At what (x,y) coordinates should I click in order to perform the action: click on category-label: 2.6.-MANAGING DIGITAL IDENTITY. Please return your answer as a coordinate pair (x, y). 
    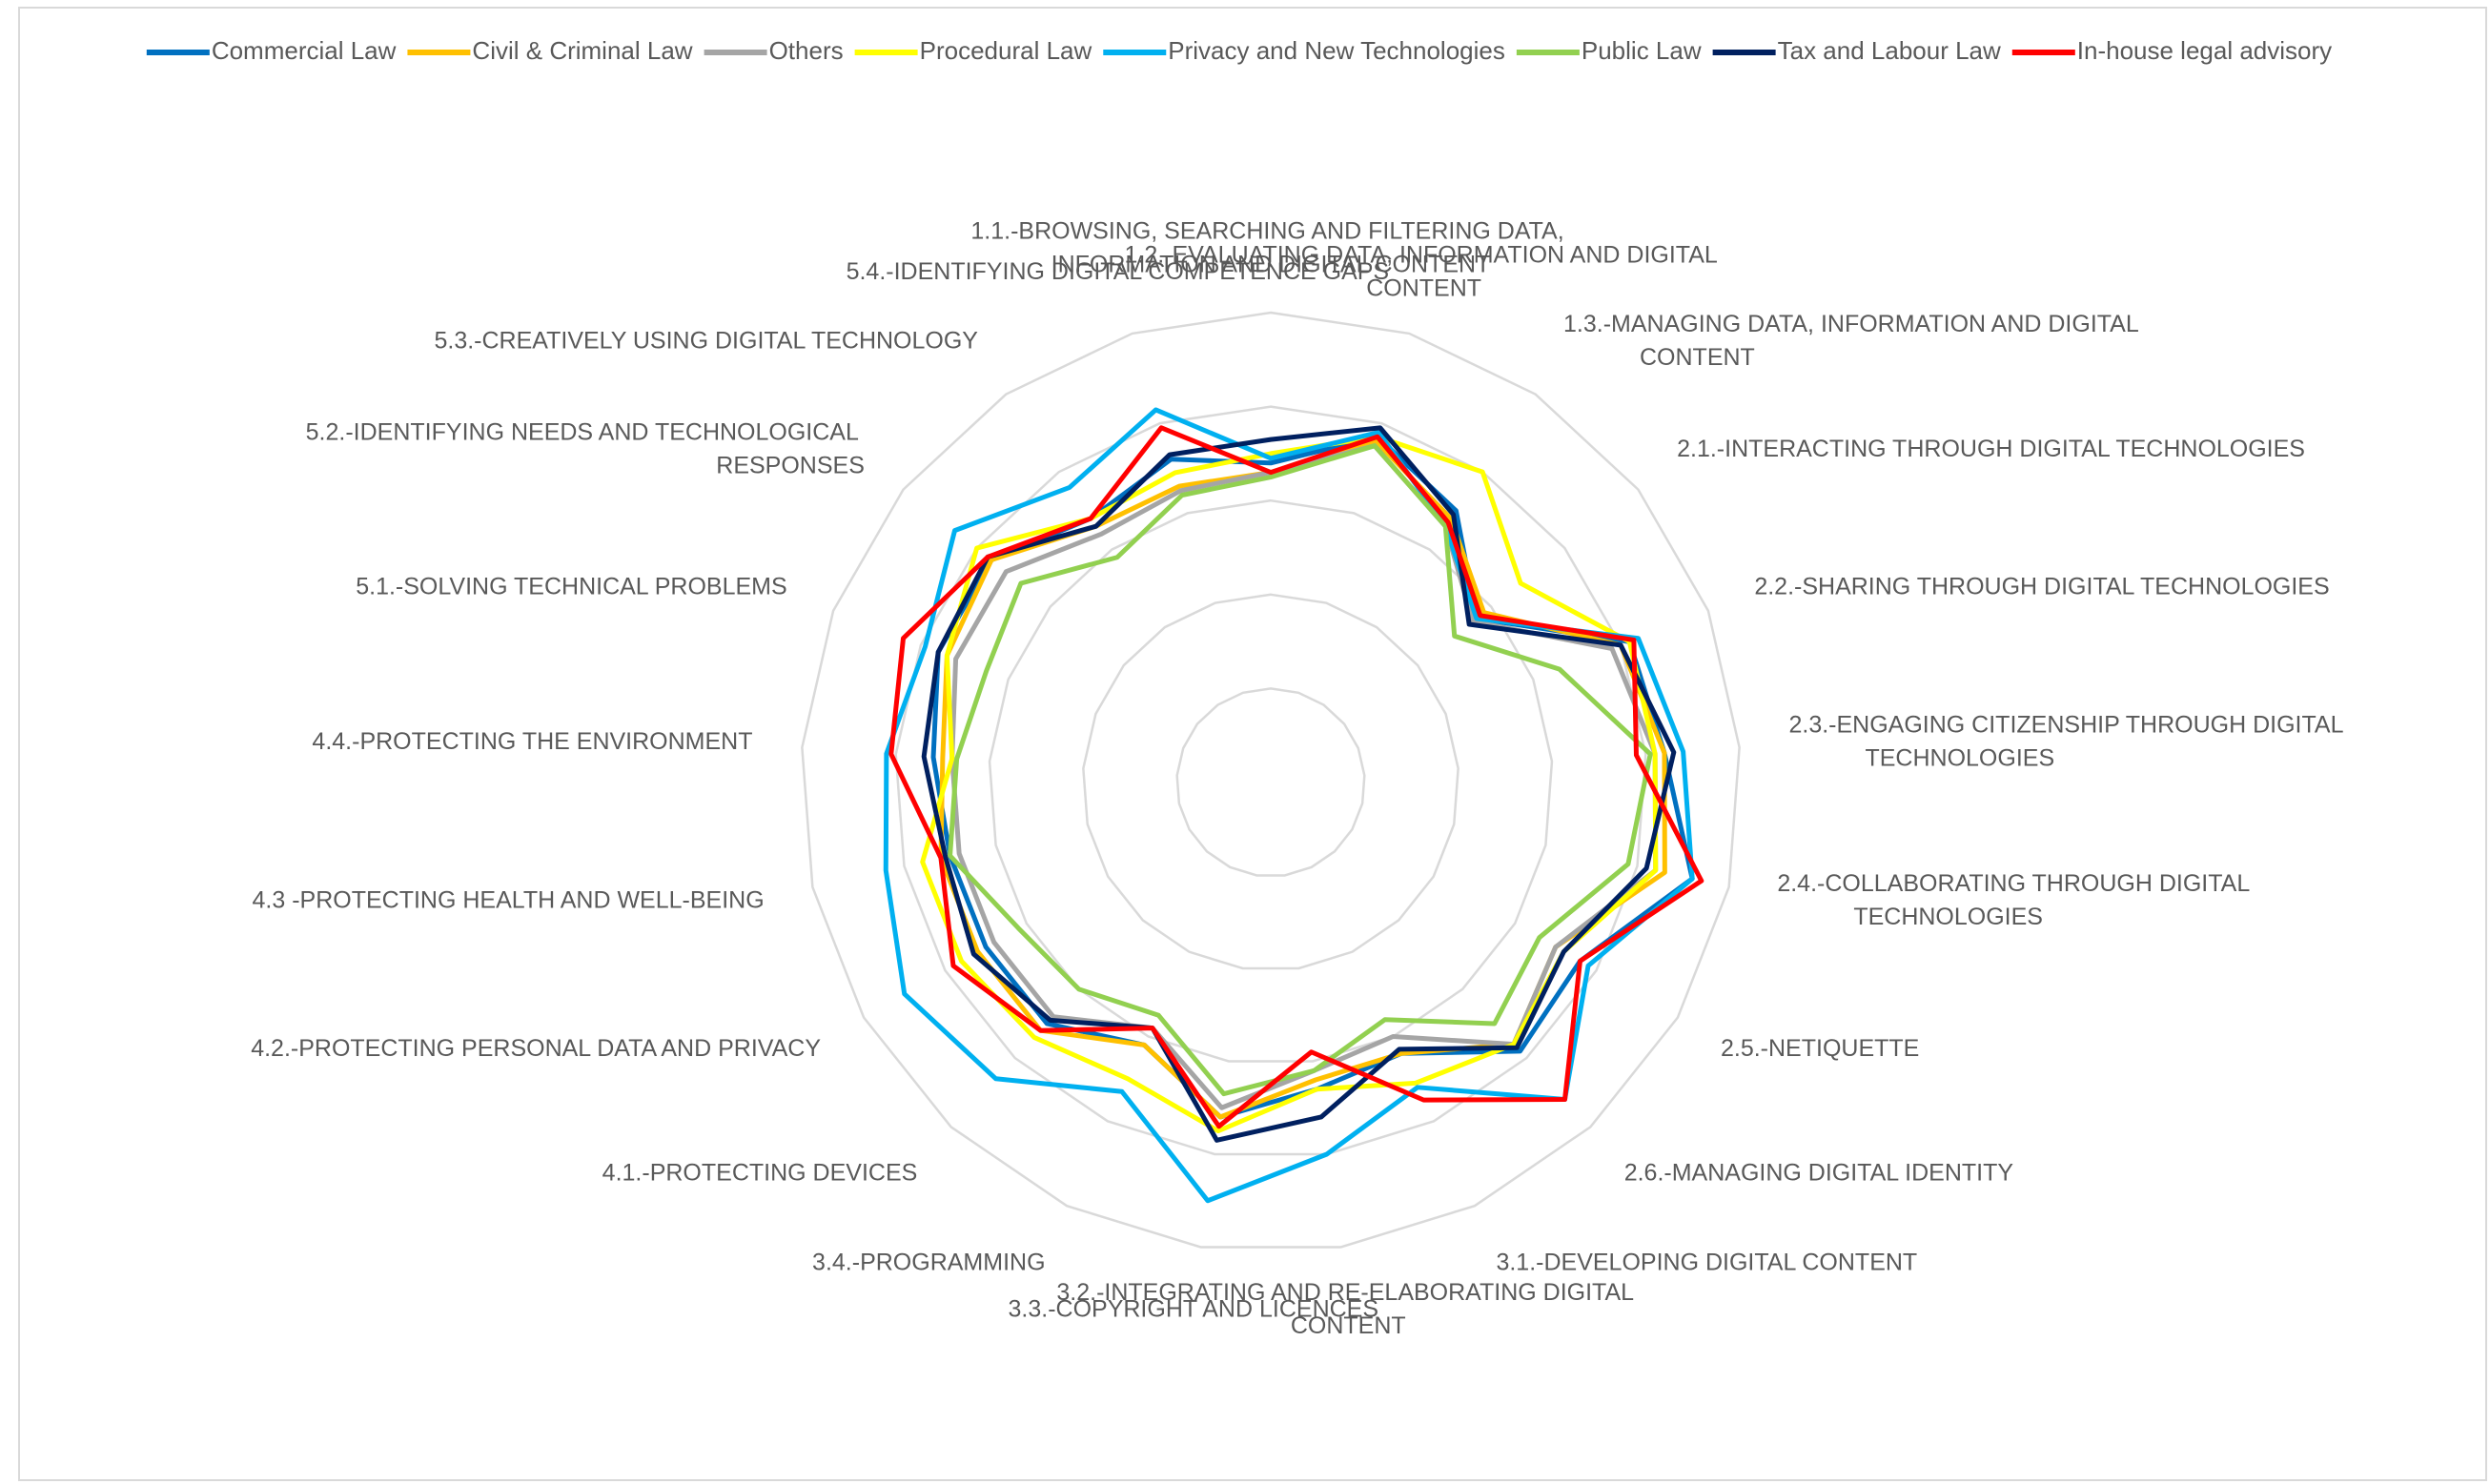
    Looking at the image, I should click on (1819, 1173).